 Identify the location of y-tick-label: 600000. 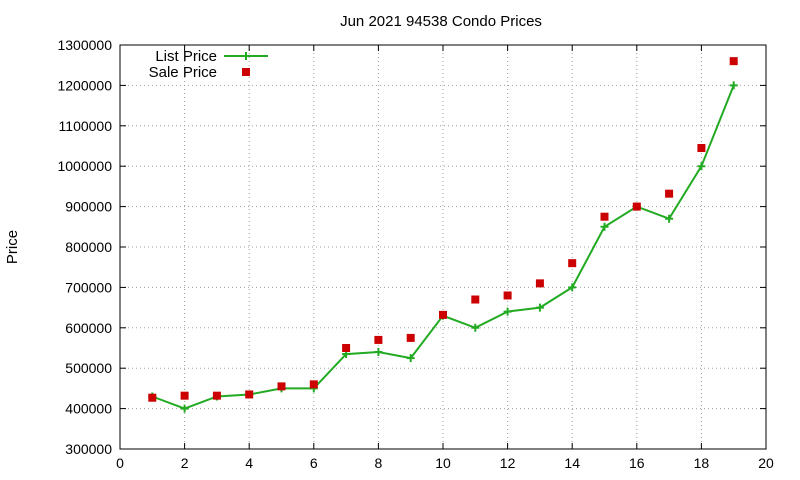
(88, 328).